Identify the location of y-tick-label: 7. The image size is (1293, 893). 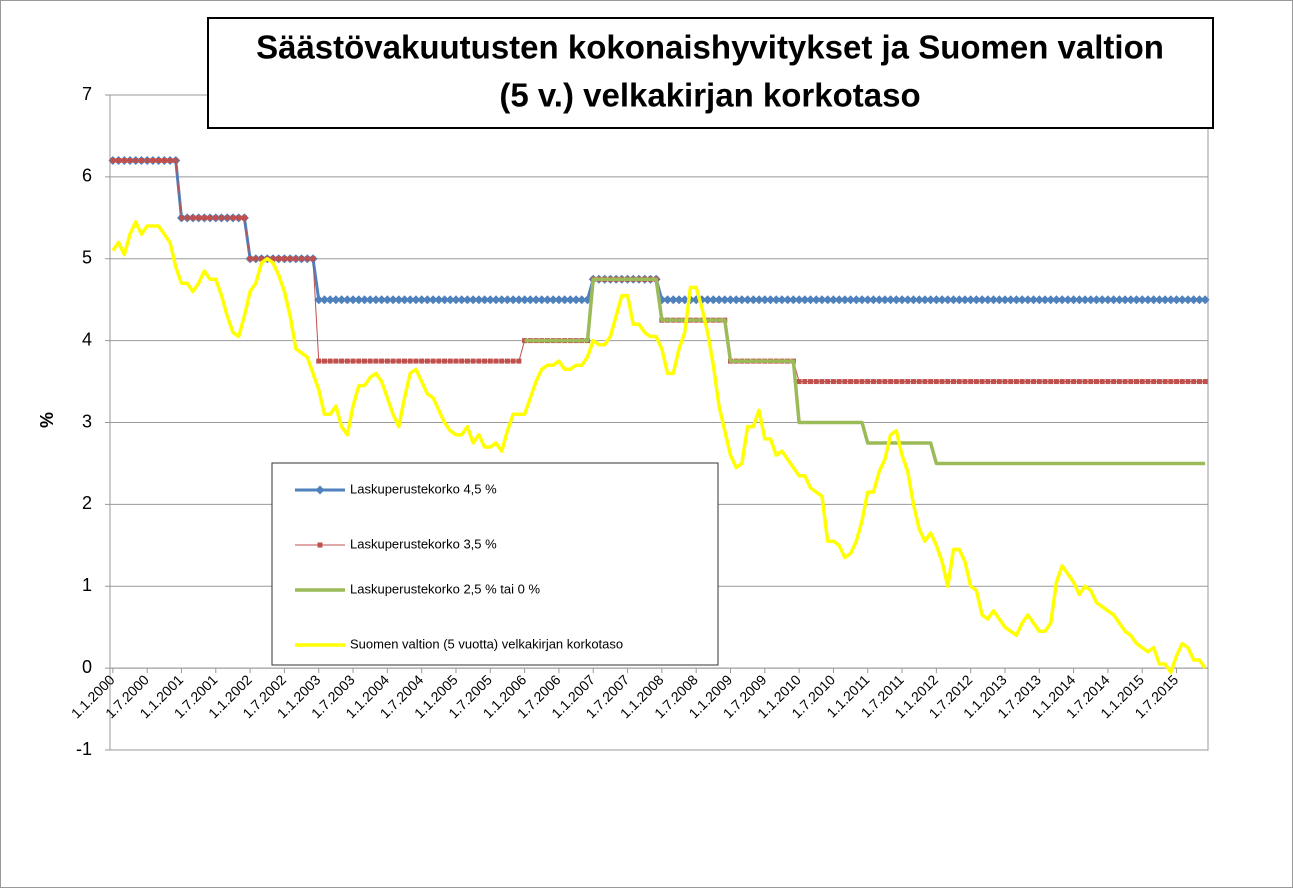
(87, 94).